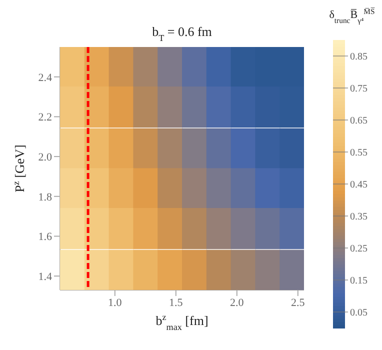  I want to click on y-tick-label: 1.8, so click(45, 197).